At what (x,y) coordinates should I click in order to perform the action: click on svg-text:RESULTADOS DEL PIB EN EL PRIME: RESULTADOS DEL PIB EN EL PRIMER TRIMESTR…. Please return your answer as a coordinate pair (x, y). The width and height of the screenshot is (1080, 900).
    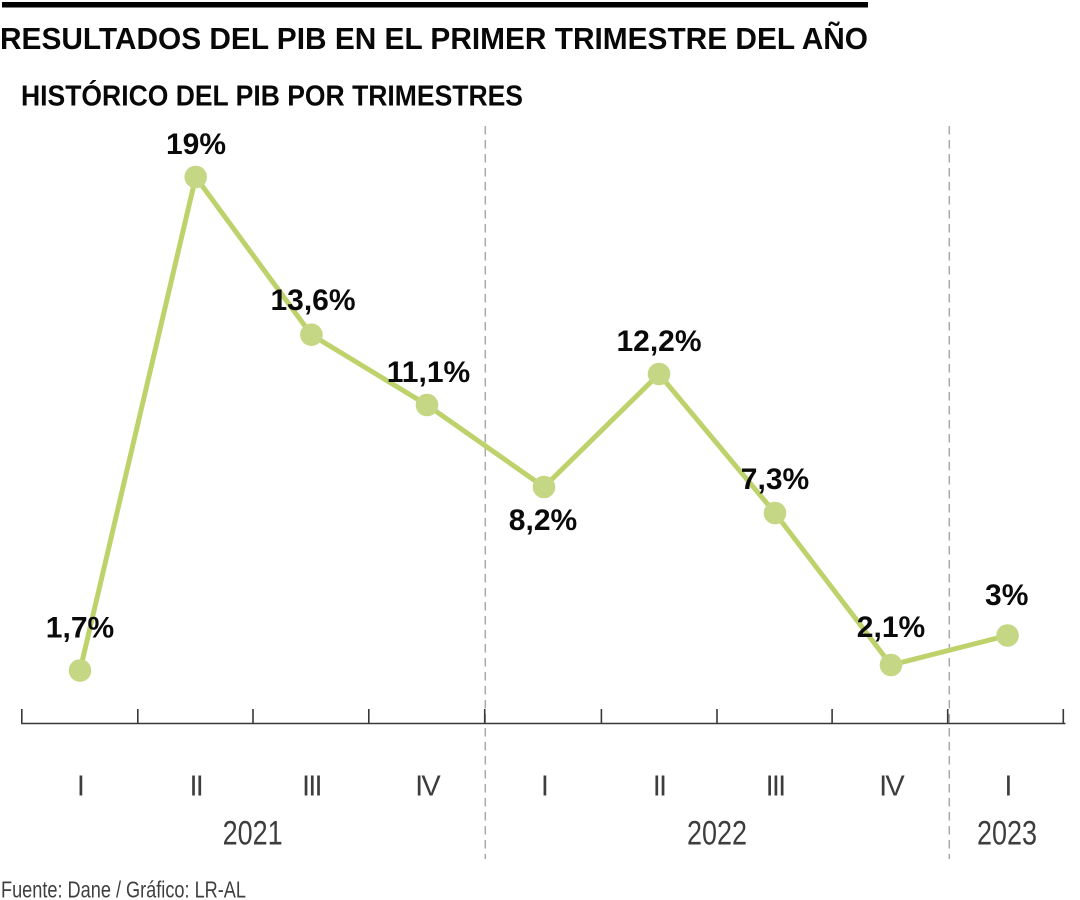
    Looking at the image, I should click on (434, 38).